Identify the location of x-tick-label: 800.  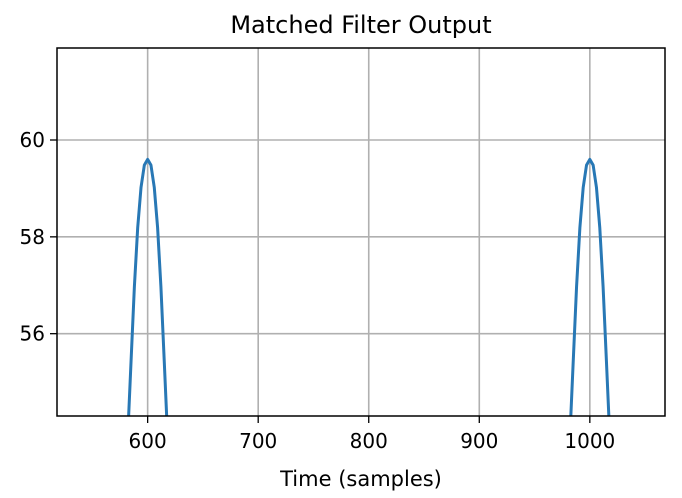
(369, 441).